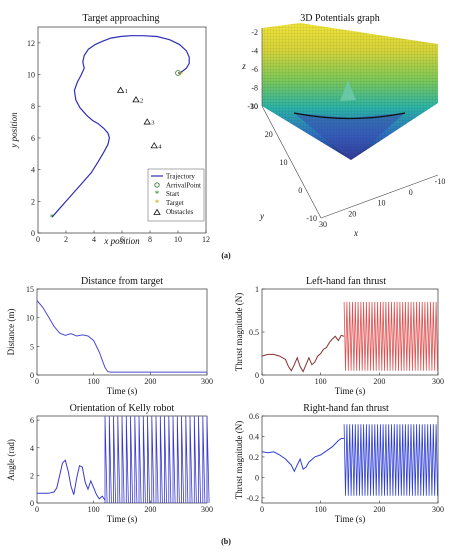 The image size is (457, 550). Describe the element at coordinates (254, 32) in the screenshot. I see `z-tick-label: -2` at that location.